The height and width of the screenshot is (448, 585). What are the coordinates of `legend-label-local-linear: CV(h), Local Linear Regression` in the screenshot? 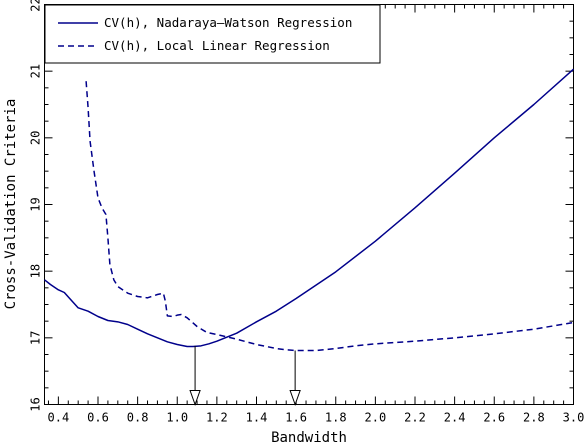 It's located at (217, 45).